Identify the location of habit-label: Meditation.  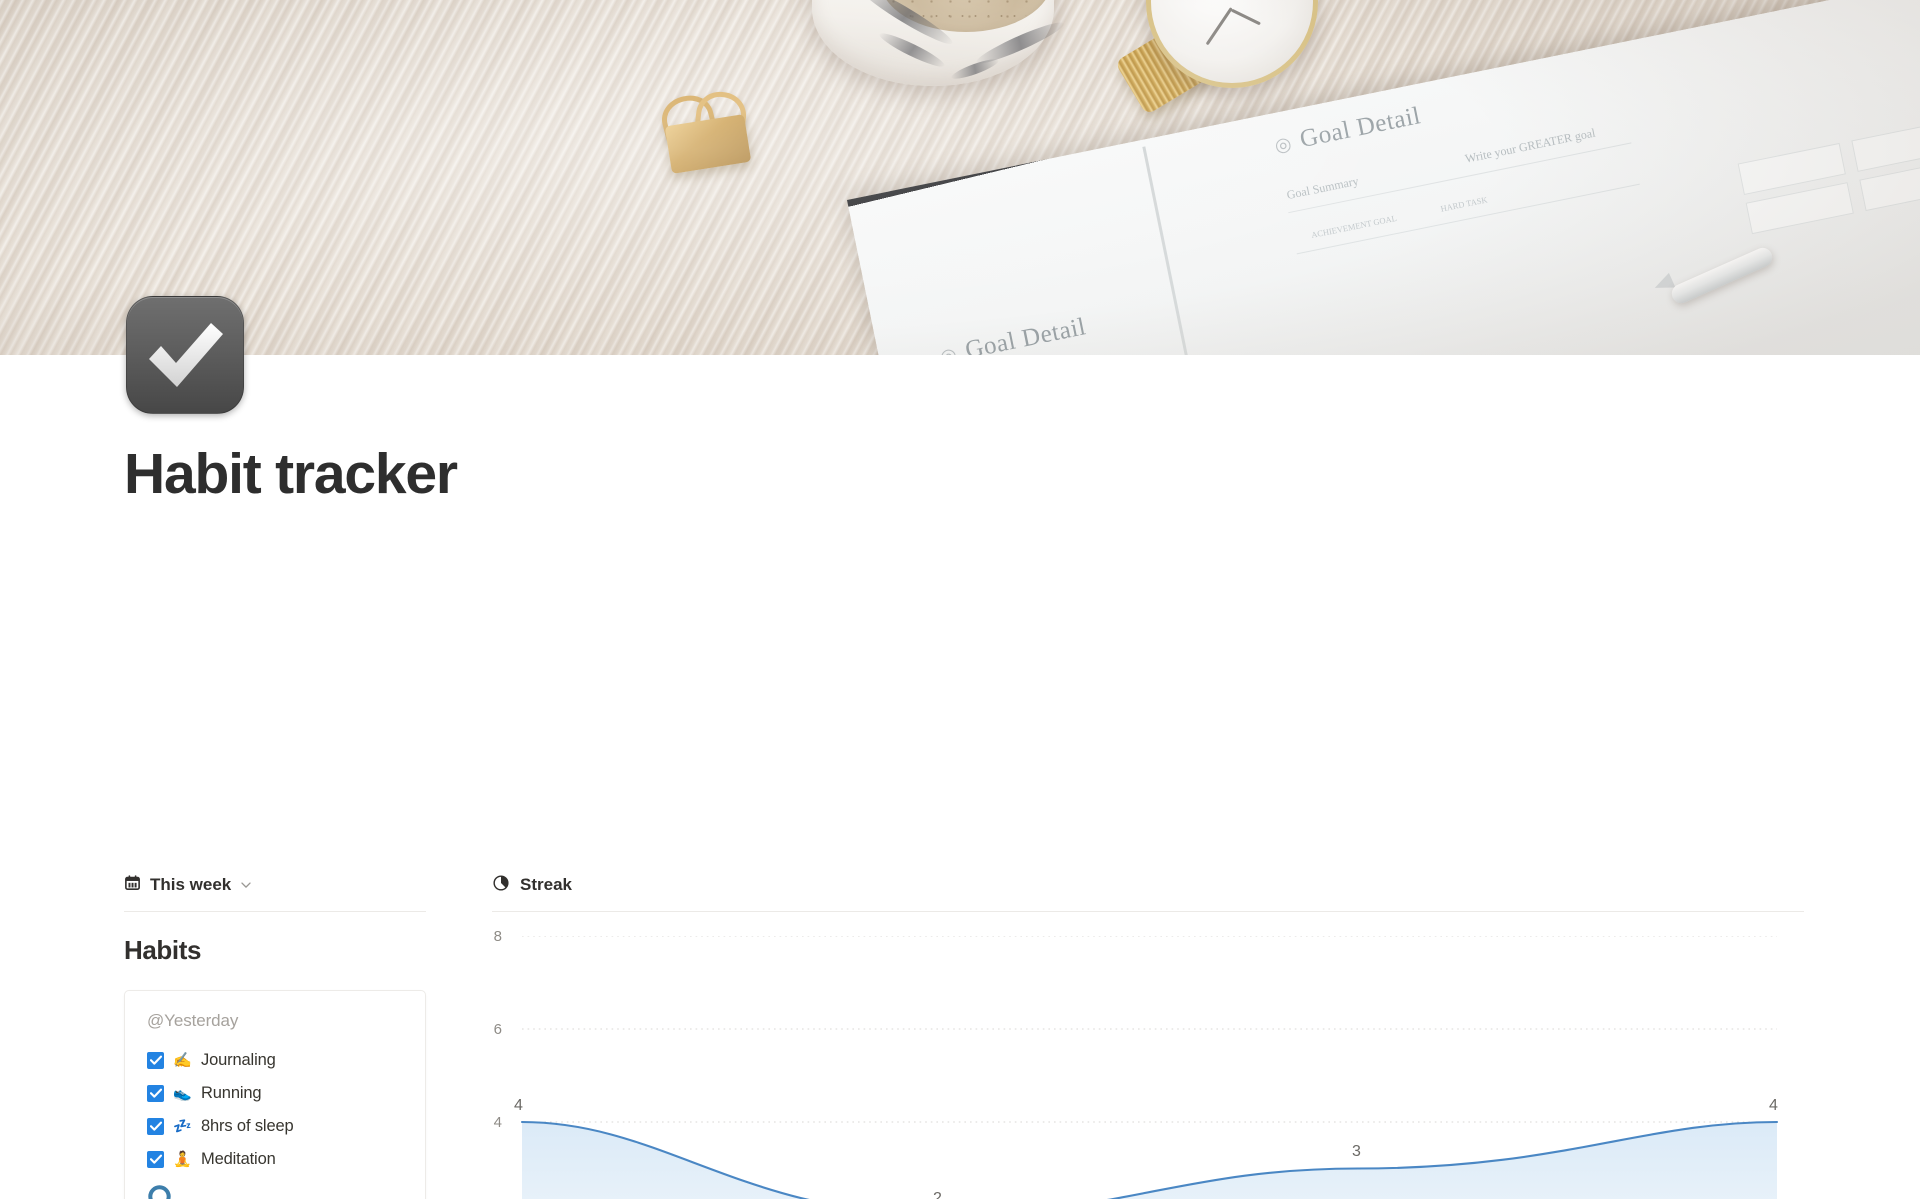
(238, 1159).